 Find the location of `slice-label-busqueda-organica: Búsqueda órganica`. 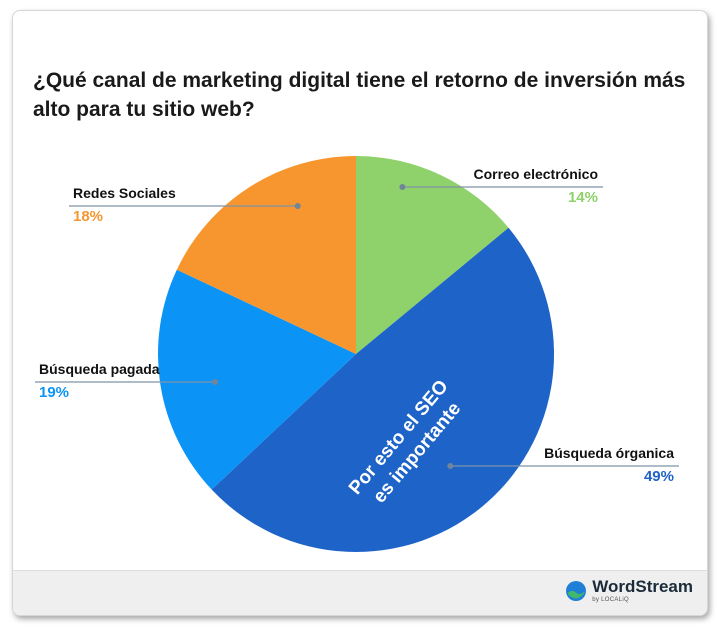

slice-label-busqueda-organica: Búsqueda órganica is located at coordinates (609, 453).